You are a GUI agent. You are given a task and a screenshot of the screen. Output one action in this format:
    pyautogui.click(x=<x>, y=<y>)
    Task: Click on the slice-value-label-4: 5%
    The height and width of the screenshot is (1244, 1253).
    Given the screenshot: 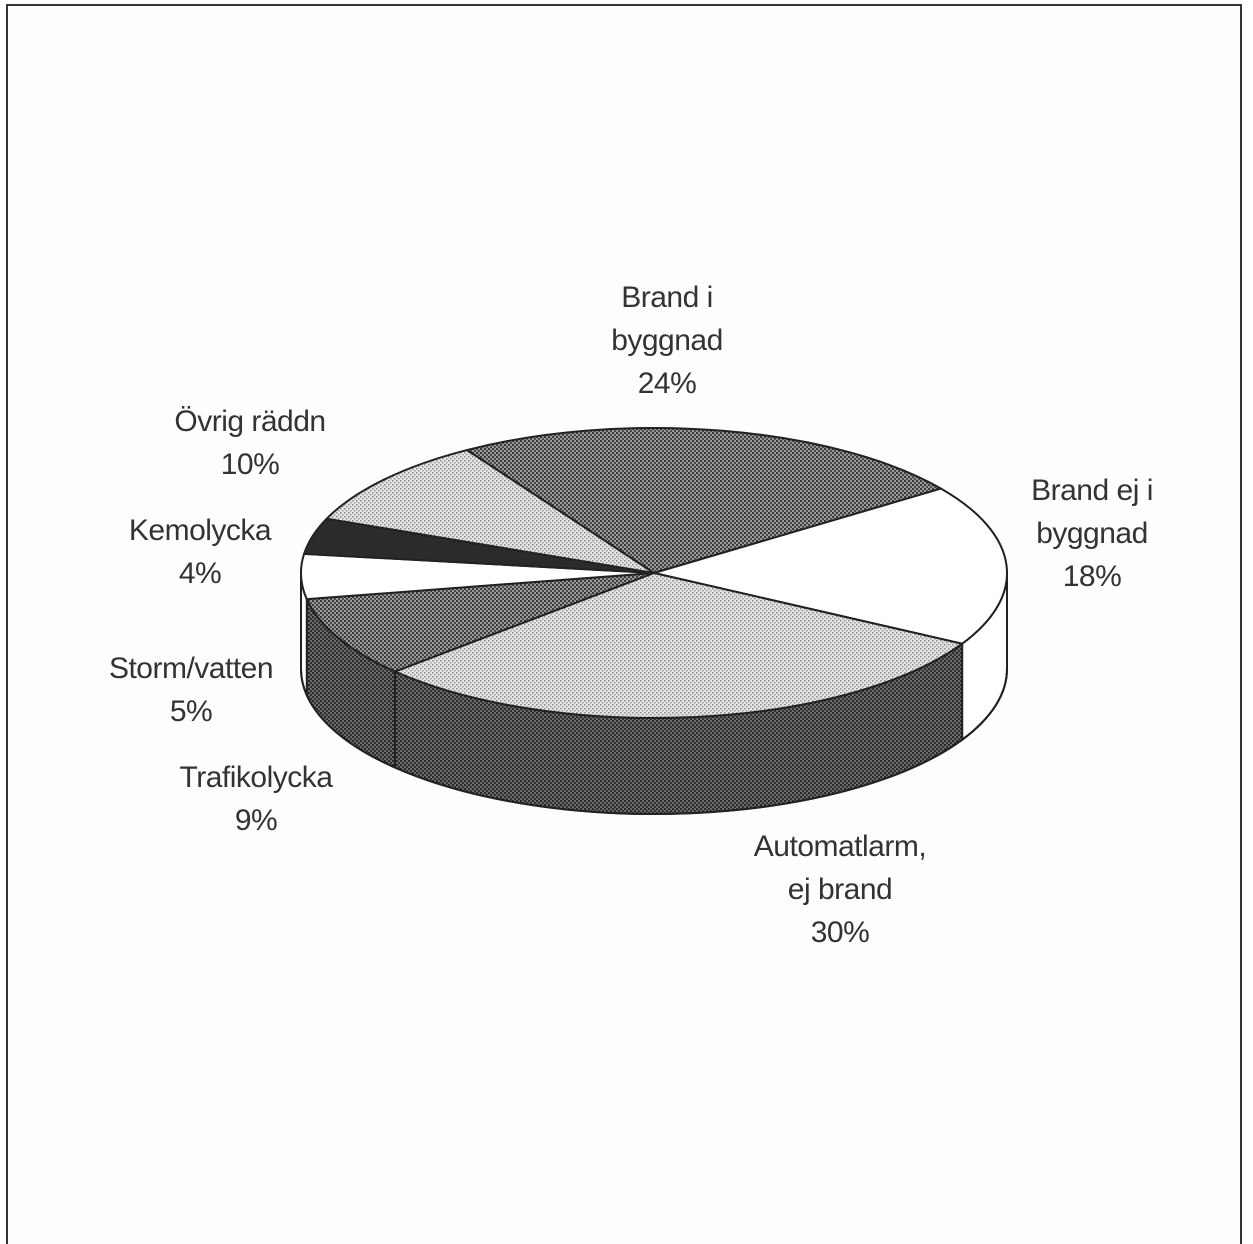 What is the action you would take?
    pyautogui.click(x=191, y=711)
    